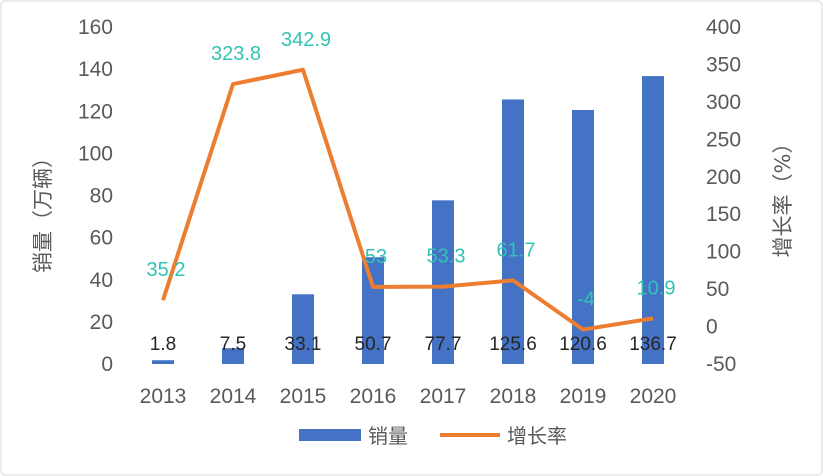 This screenshot has height=476, width=823. What do you see at coordinates (166, 270) in the screenshot?
I see `line-data-label: 35.2` at bounding box center [166, 270].